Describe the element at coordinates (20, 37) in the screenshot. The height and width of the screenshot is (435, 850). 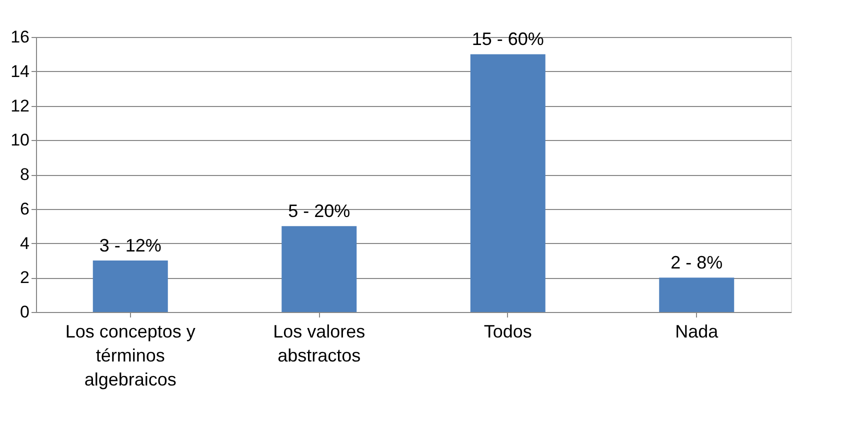
I see `y-tick-label: 16` at that location.